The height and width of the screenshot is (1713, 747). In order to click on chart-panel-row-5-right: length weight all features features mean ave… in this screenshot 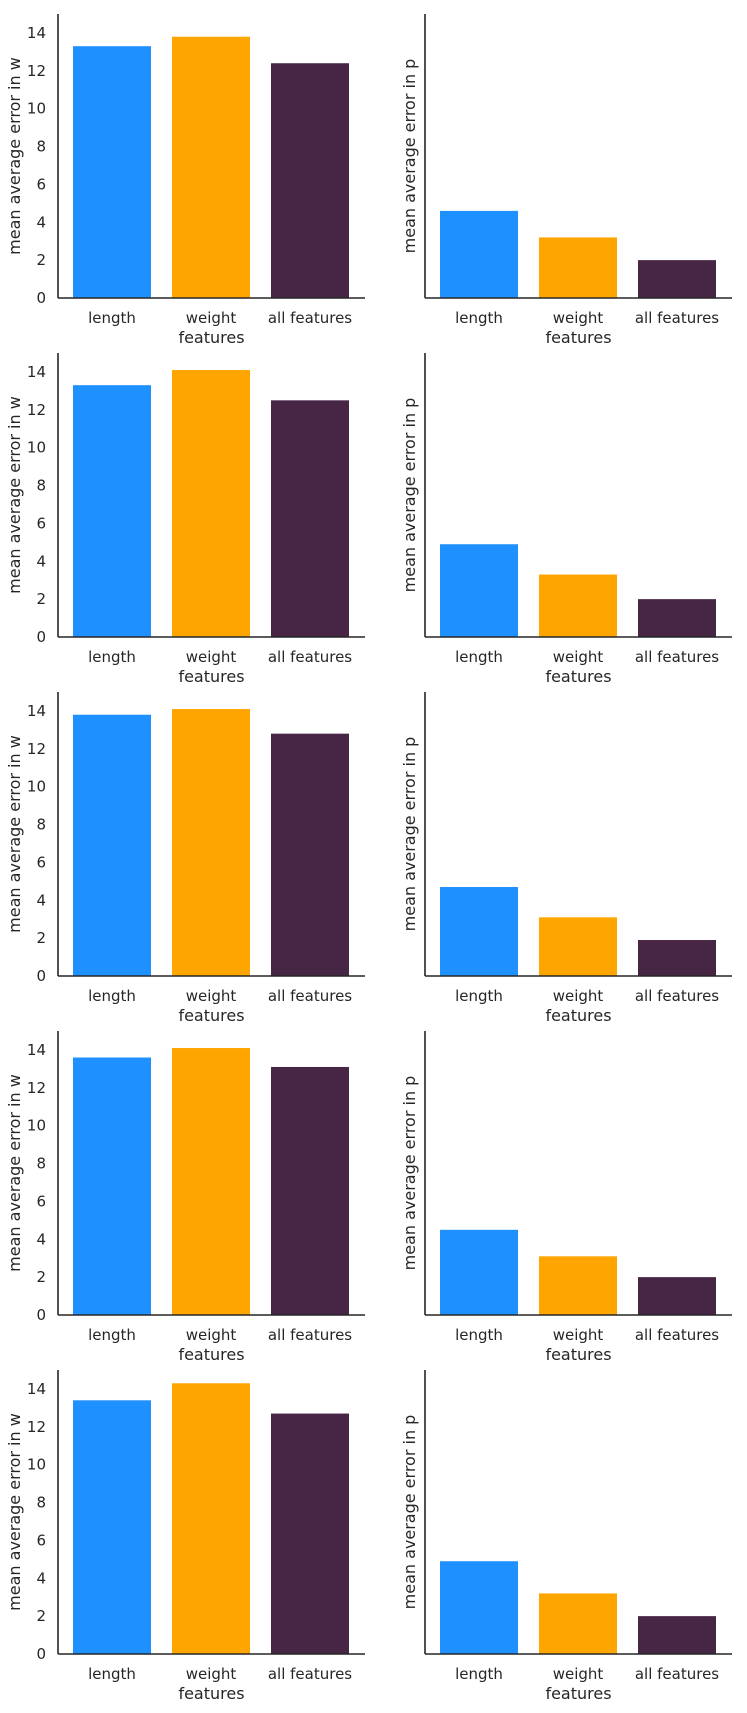, I will do `click(566, 1536)`.